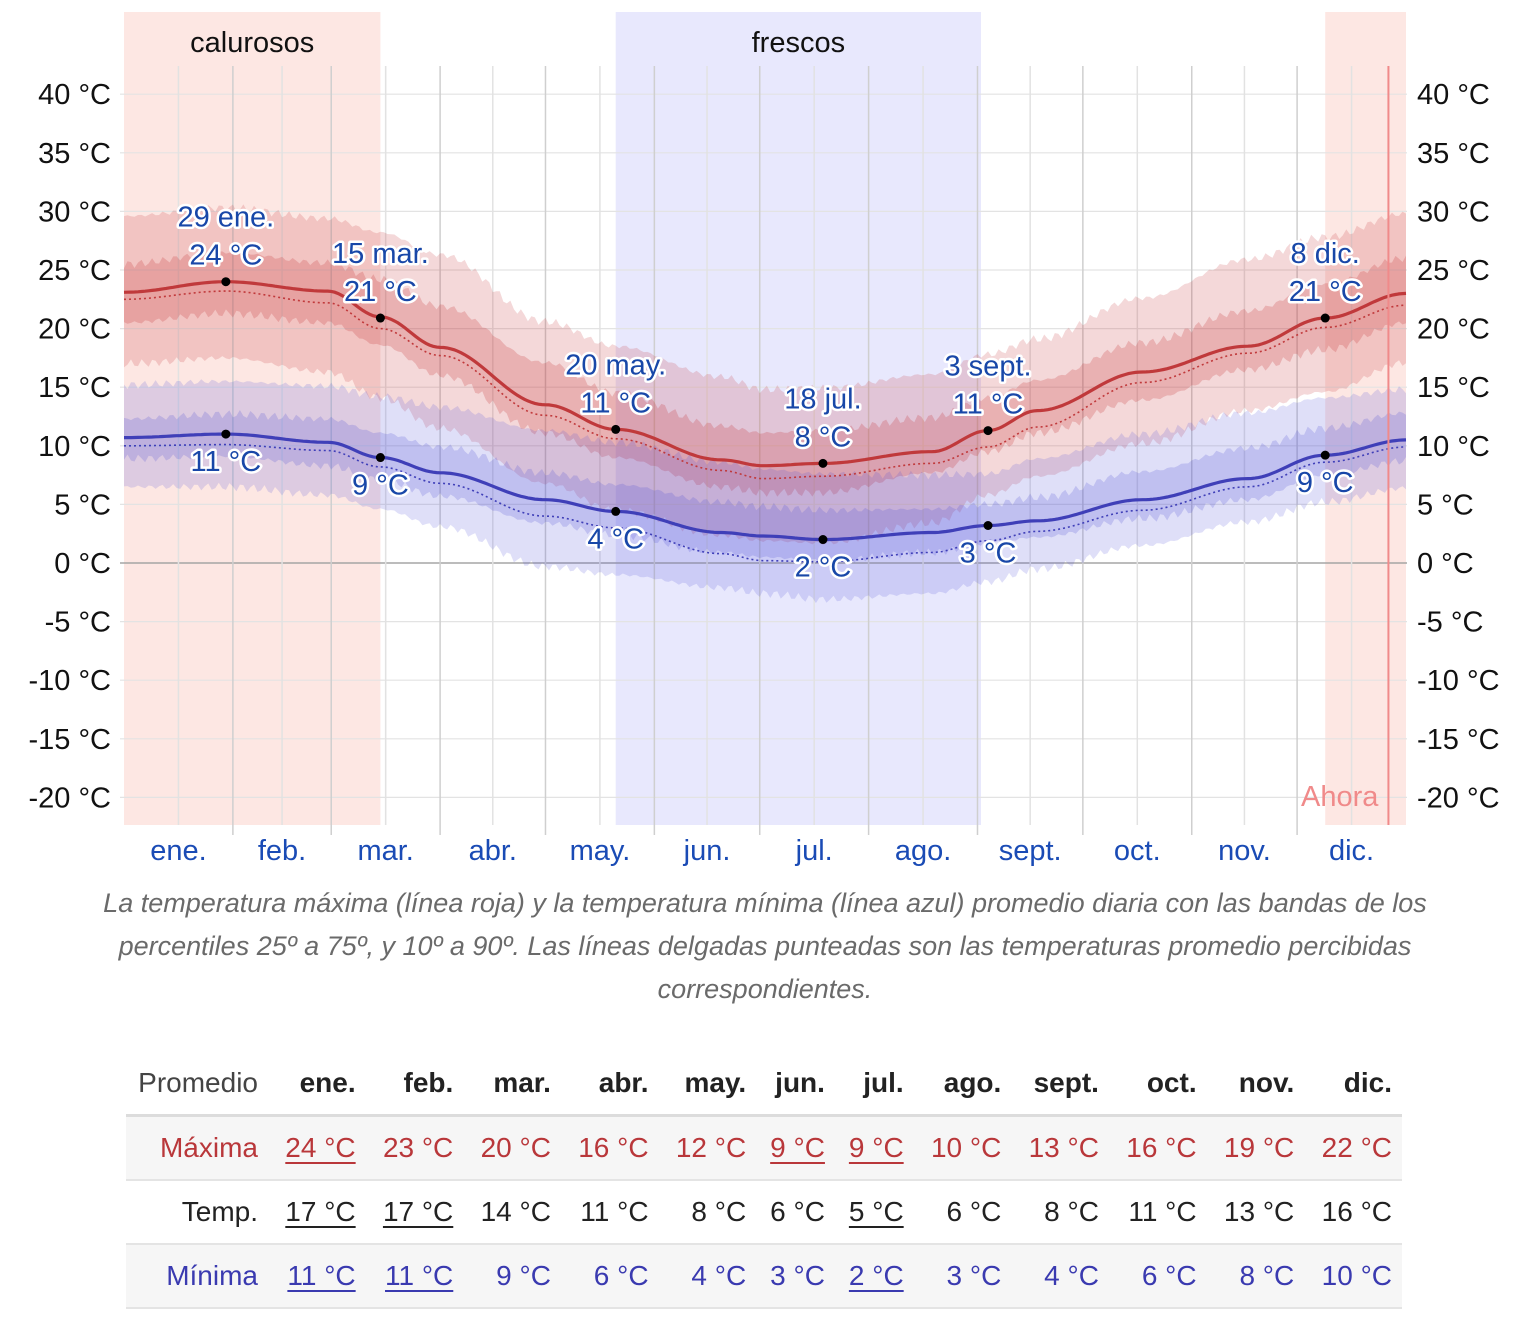 This screenshot has height=1328, width=1530. Describe the element at coordinates (798, 43) in the screenshot. I see `season-label: frescos` at that location.